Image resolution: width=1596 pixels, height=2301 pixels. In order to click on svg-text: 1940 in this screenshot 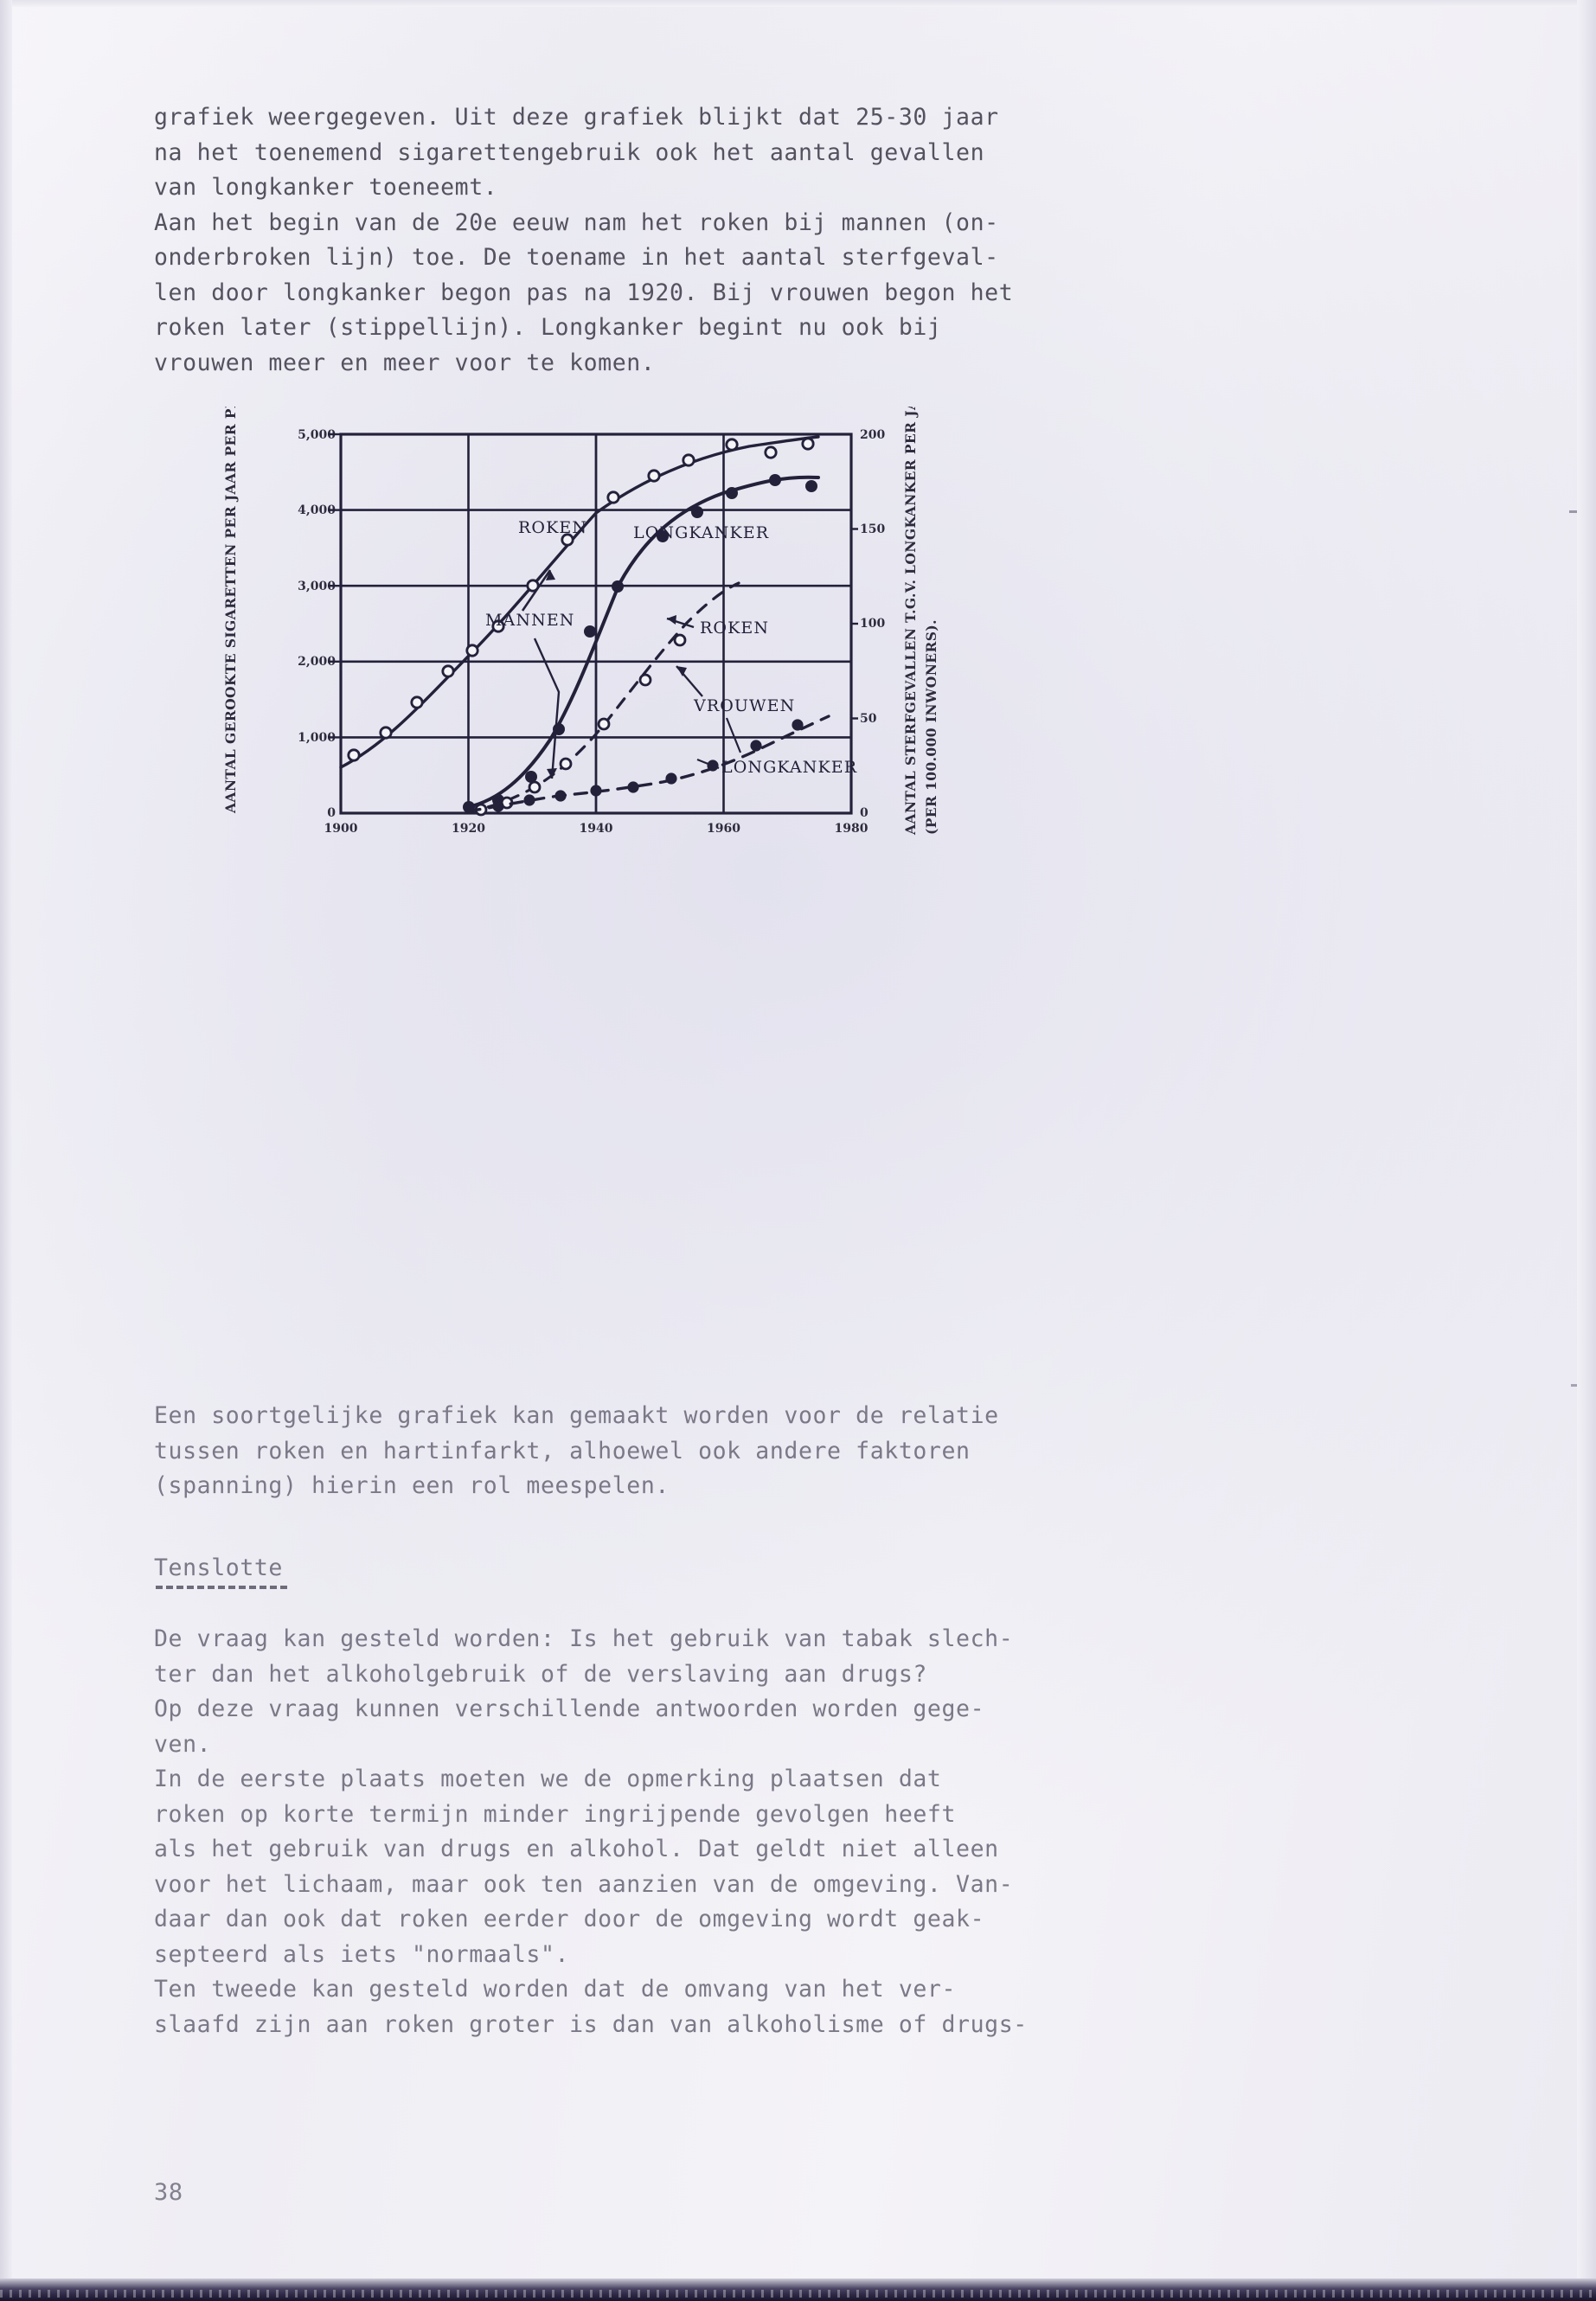, I will do `click(597, 829)`.